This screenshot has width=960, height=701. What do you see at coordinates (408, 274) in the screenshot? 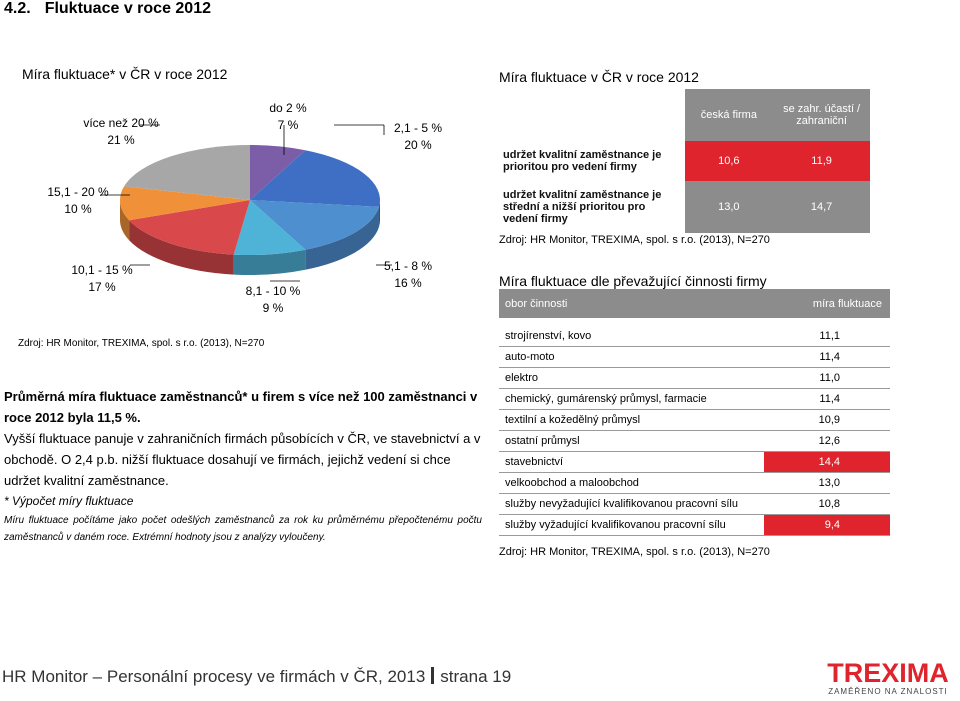
I see `pie-label-5-8: 5,1 - 8 % 16 %` at bounding box center [408, 274].